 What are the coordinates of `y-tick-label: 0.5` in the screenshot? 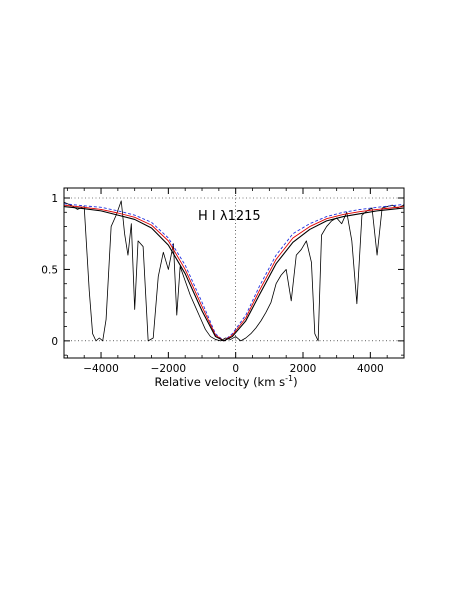 It's located at (49, 270).